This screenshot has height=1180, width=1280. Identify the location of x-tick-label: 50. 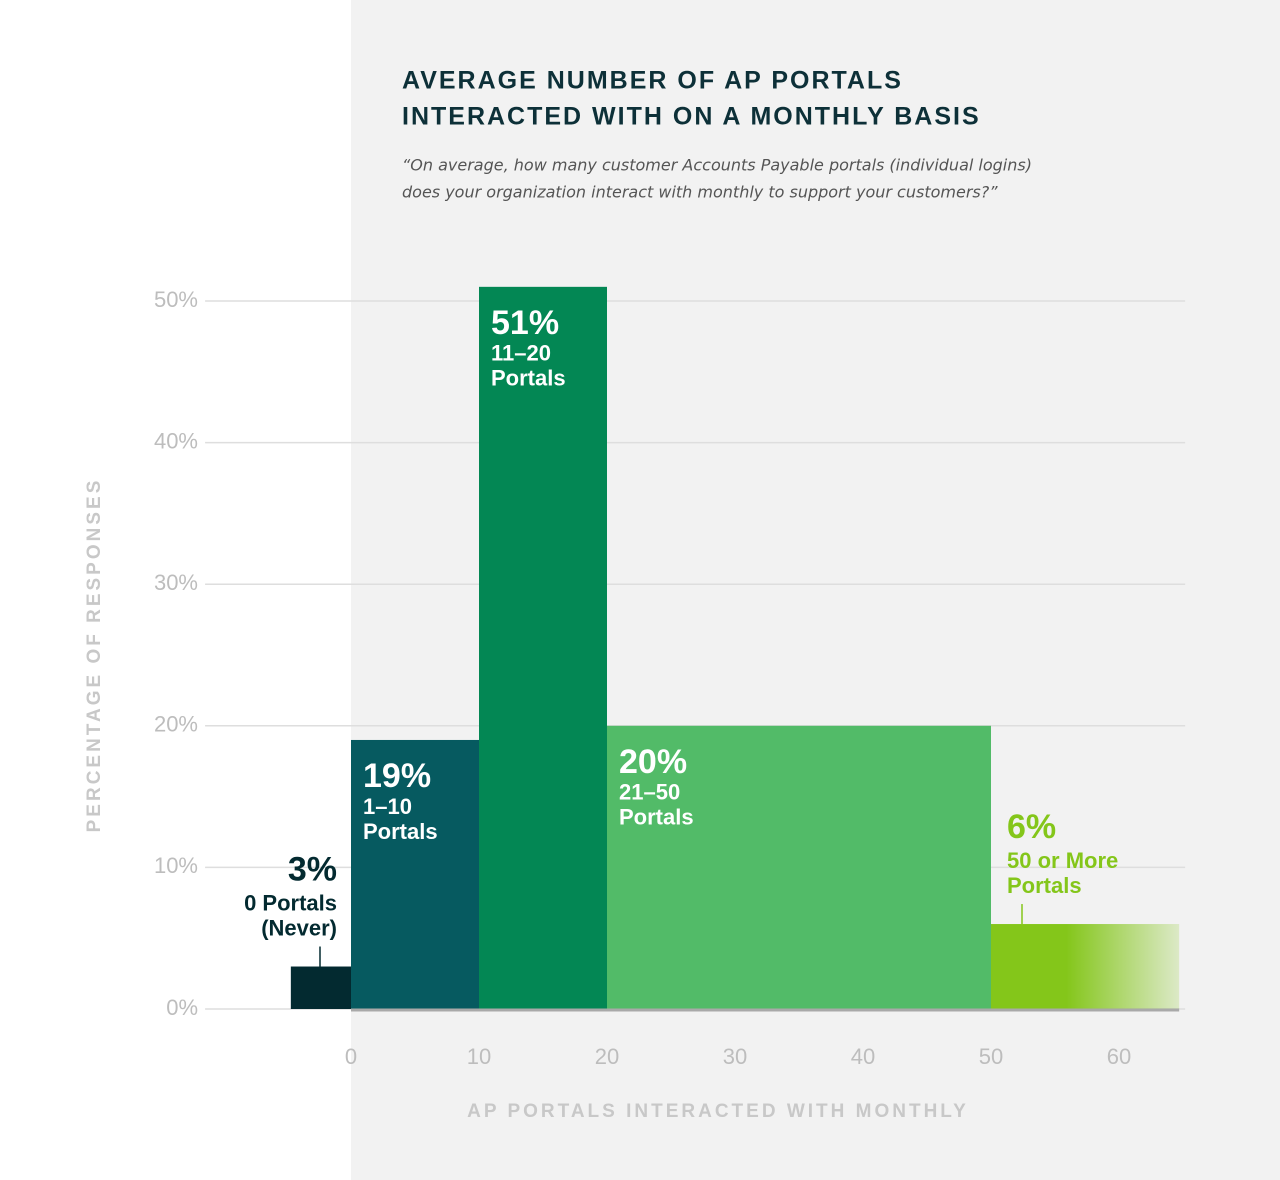
(991, 1056).